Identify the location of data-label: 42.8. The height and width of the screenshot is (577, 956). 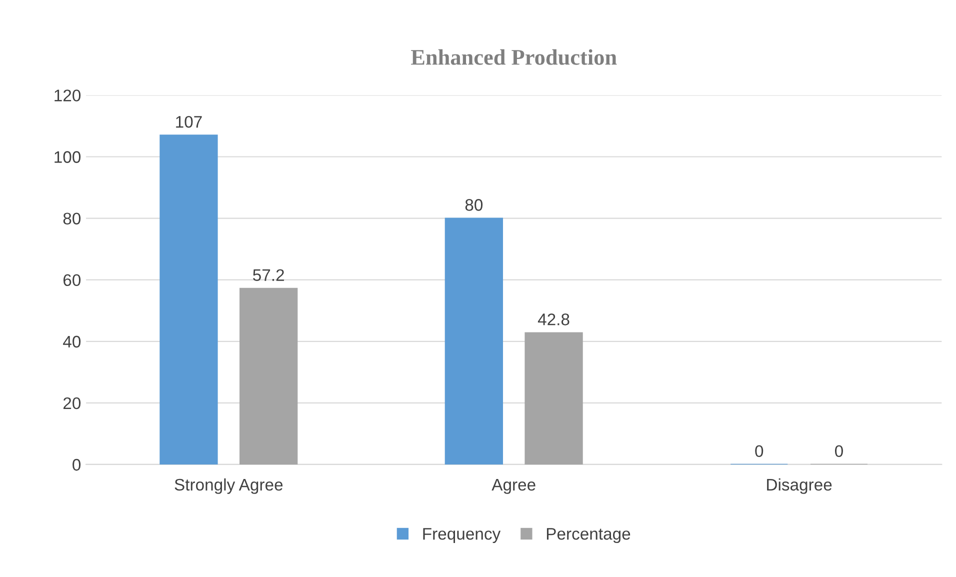
(554, 320).